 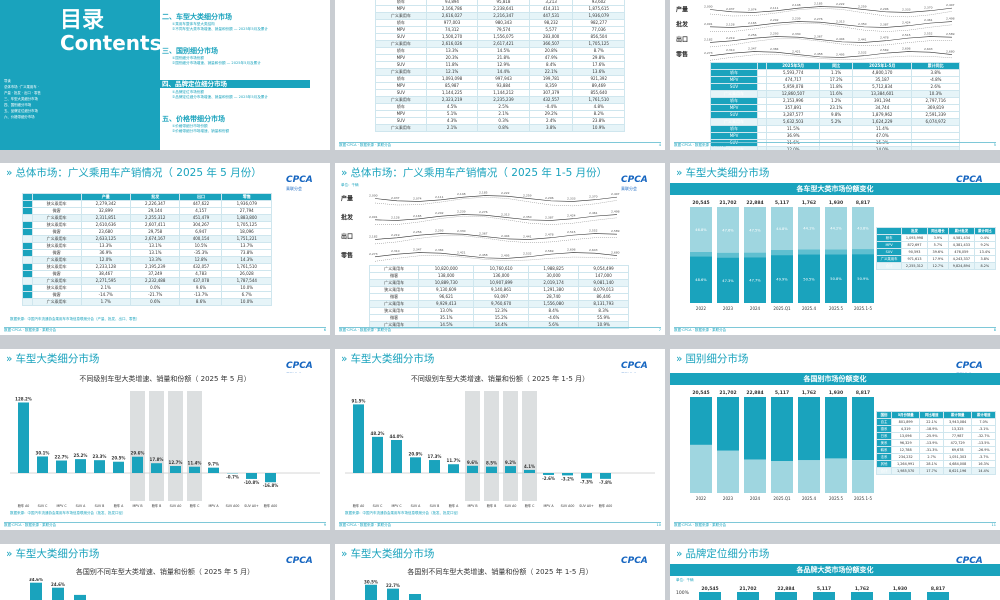 What do you see at coordinates (598, 9) in the screenshot?
I see `table-cell: 1,875,615` at bounding box center [598, 9].